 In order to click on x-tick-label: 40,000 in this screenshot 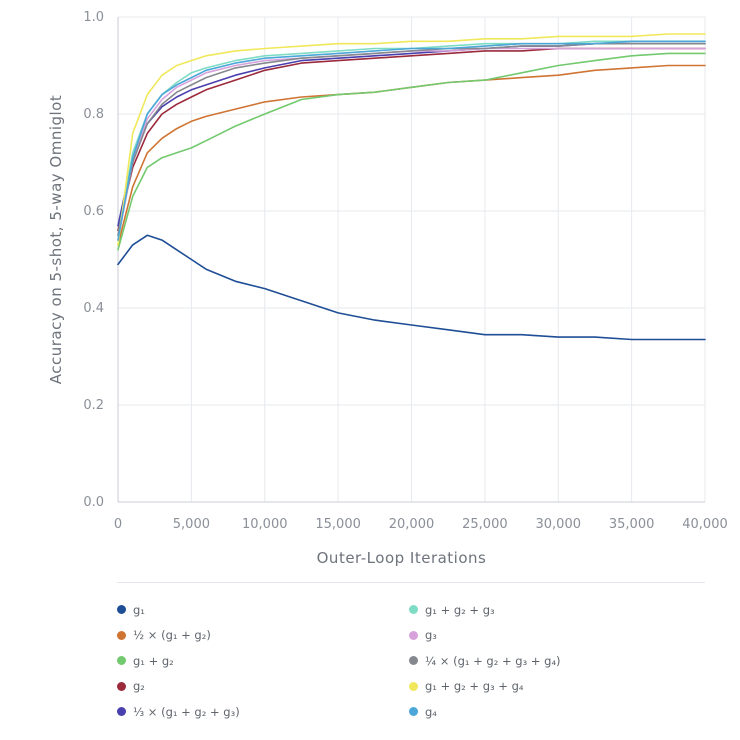, I will do `click(705, 524)`.